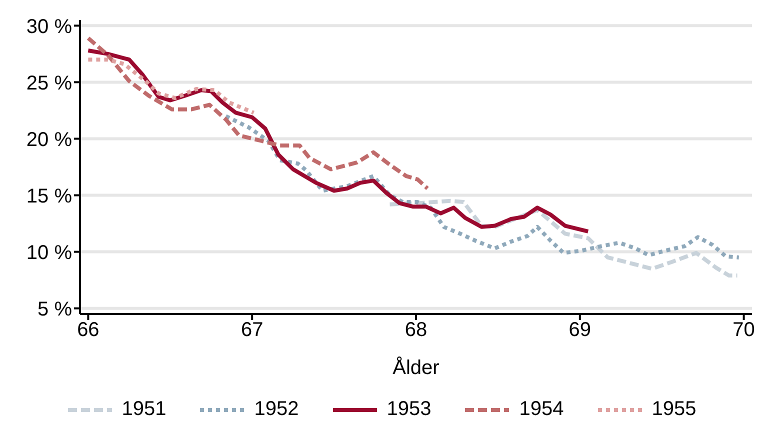 This screenshot has height=433, width=774. I want to click on legend-label: 1953, so click(409, 409).